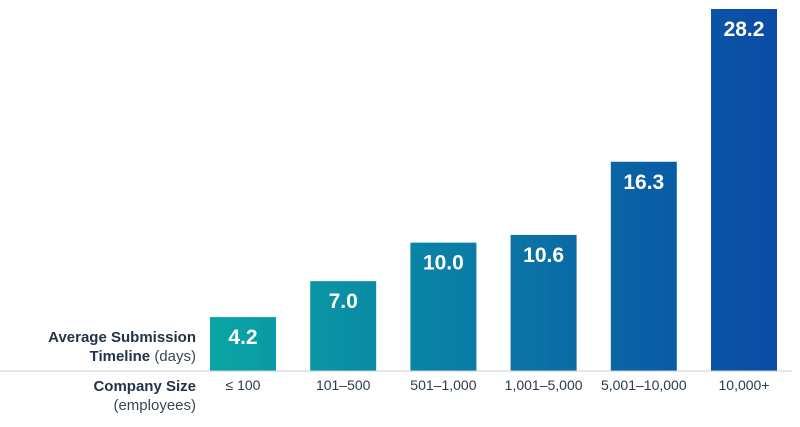  I want to click on y-axis-label-line1: Average Submission, so click(122, 337).